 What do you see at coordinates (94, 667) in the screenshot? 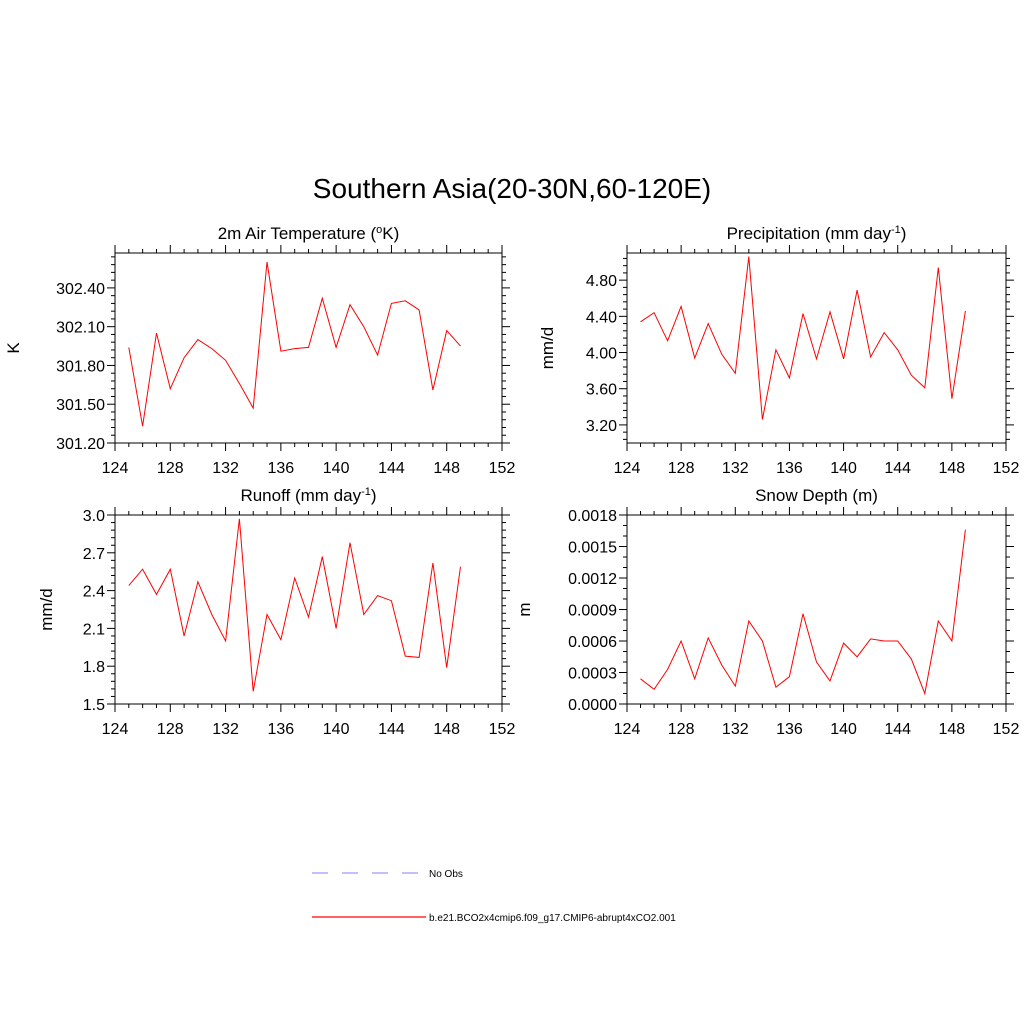
I see `y-tick-label: 1.8` at bounding box center [94, 667].